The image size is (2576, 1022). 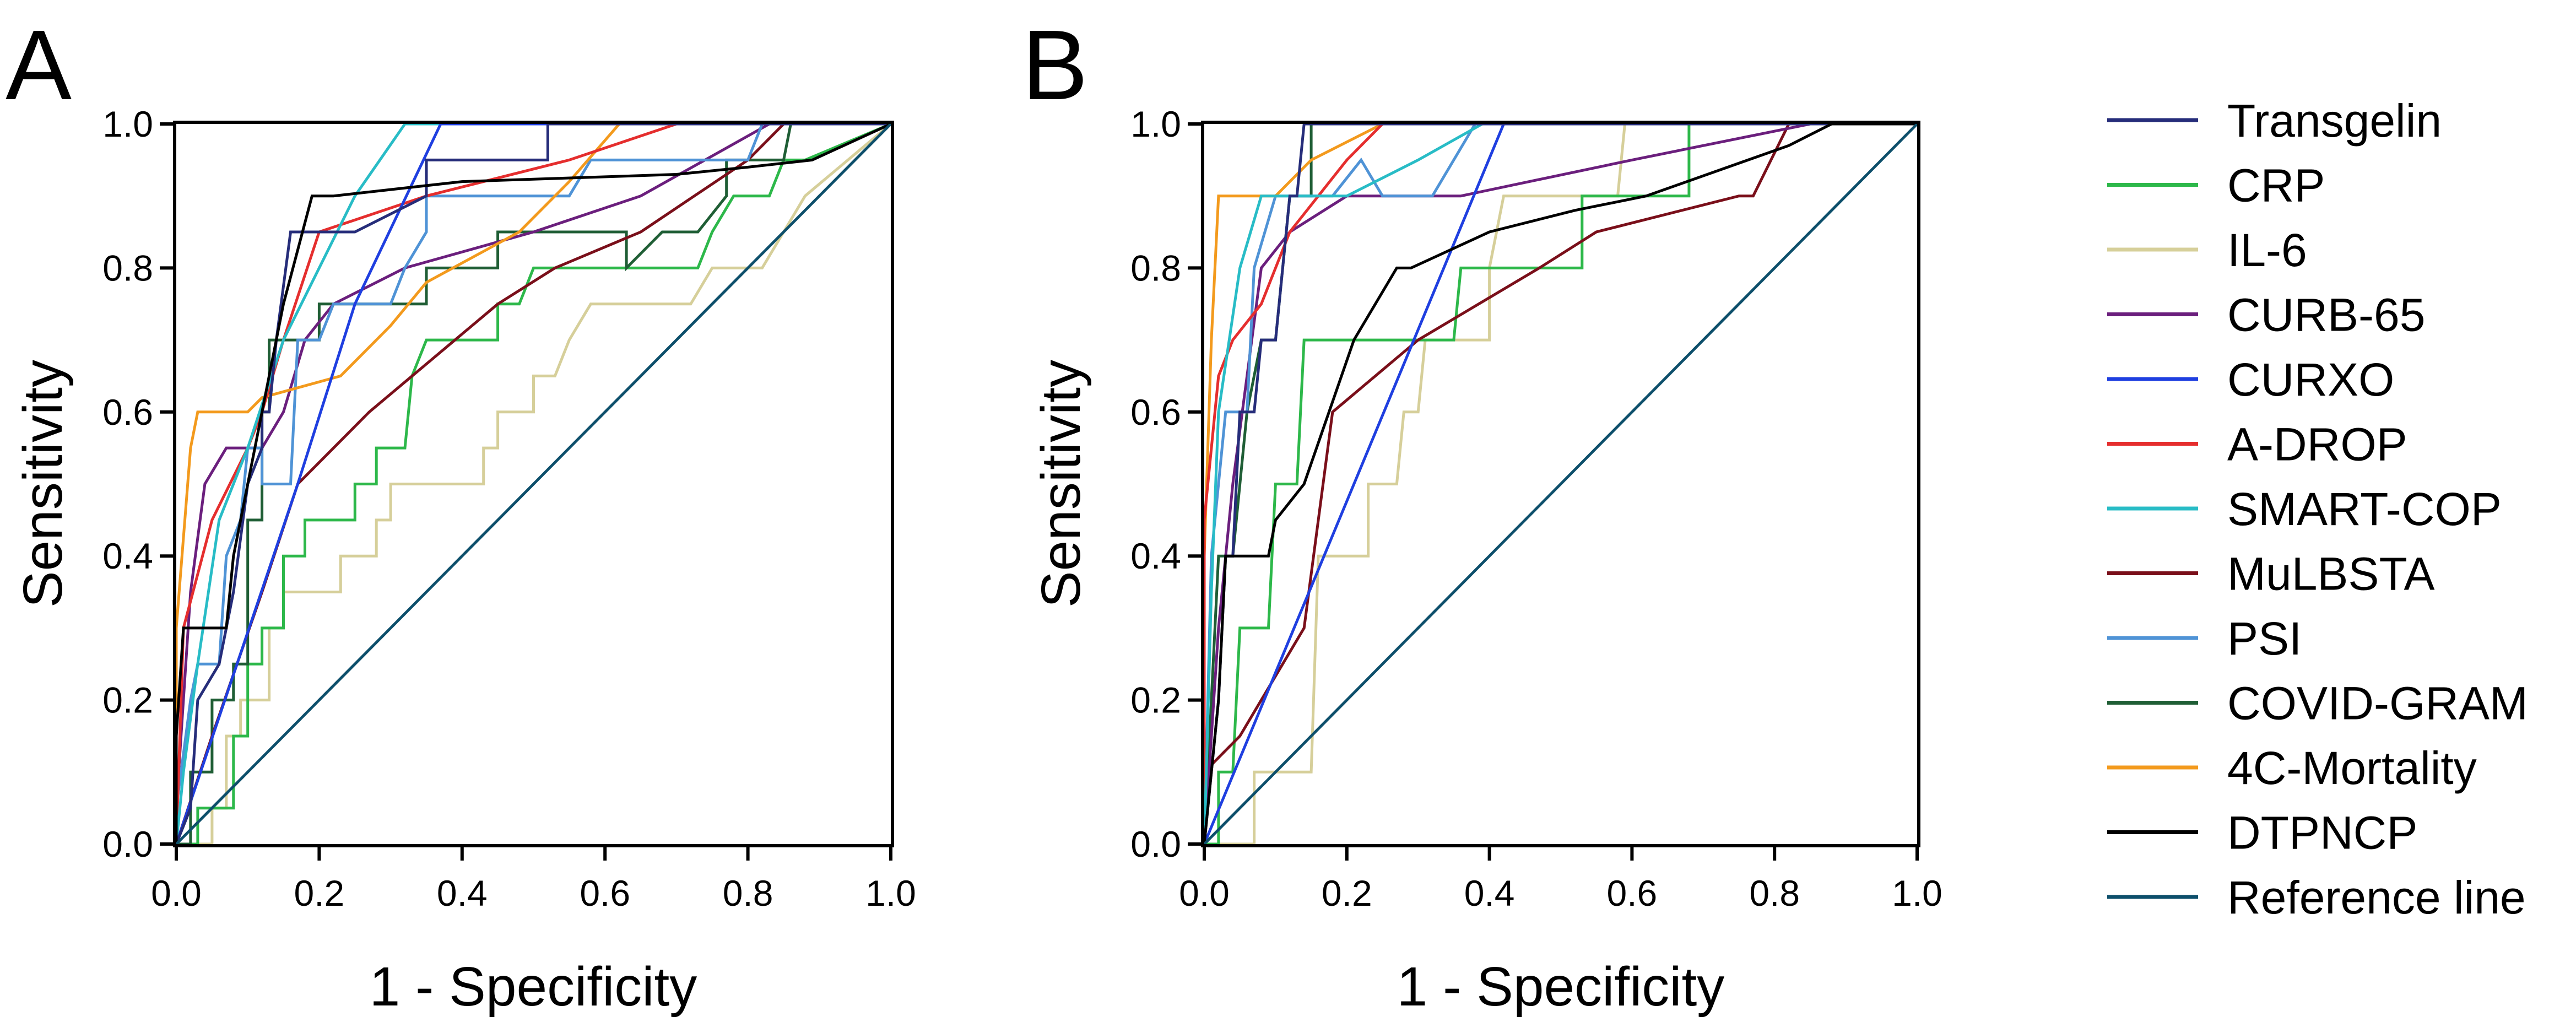 What do you see at coordinates (319, 893) in the screenshot?
I see `panel-a-x-tick-label: 0.2` at bounding box center [319, 893].